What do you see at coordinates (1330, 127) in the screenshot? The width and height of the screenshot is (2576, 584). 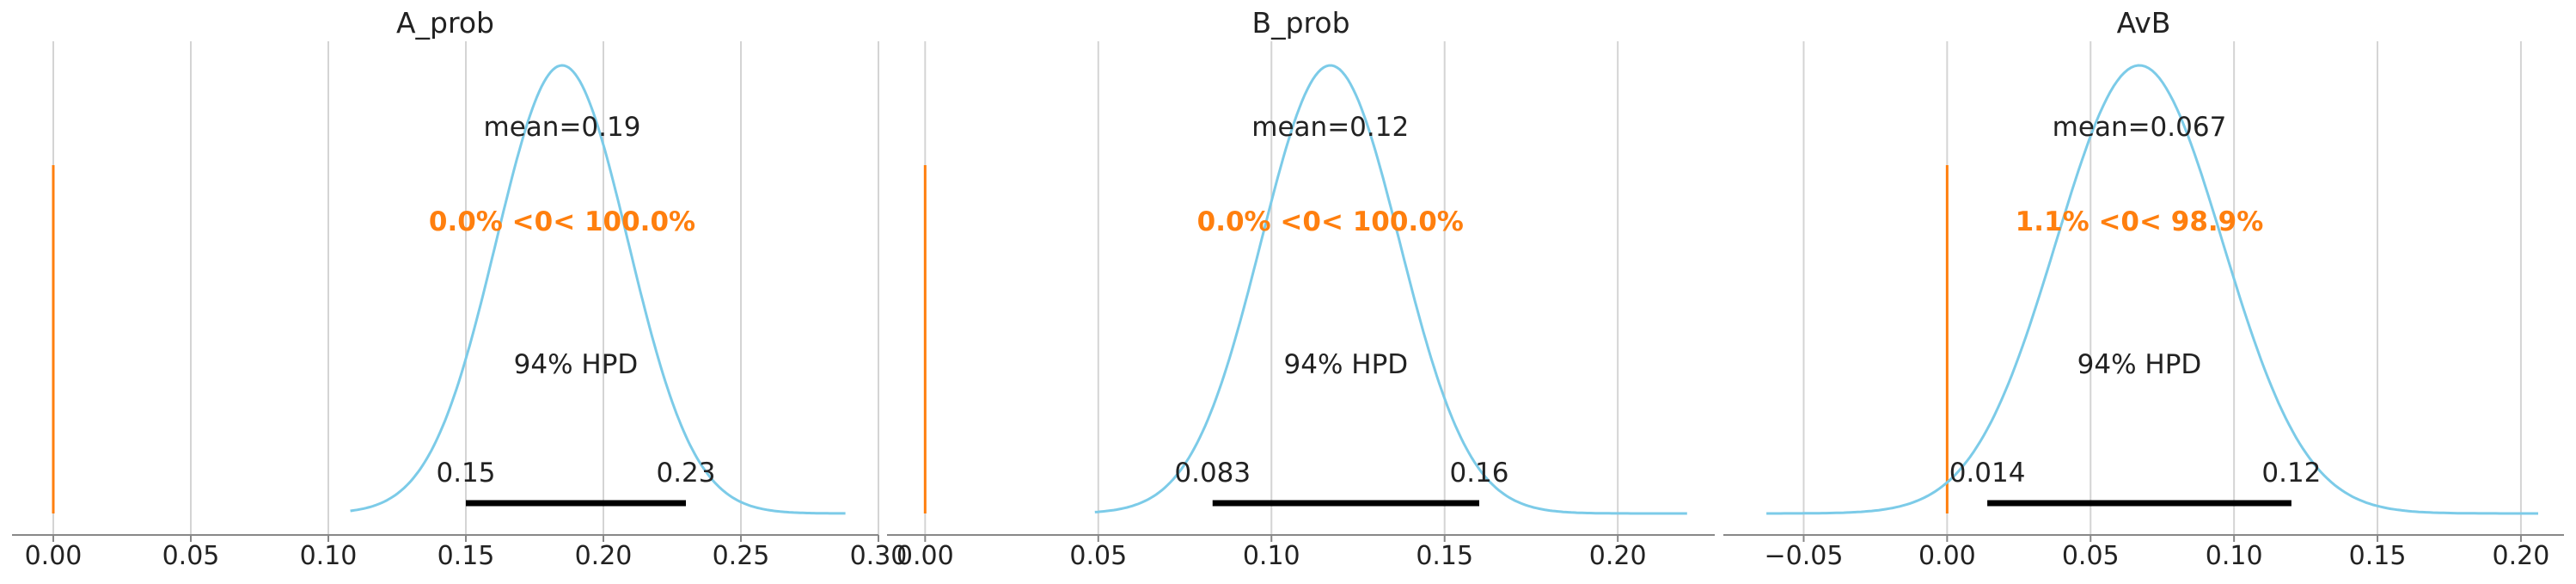 I see `mean-label: mean=0.12` at bounding box center [1330, 127].